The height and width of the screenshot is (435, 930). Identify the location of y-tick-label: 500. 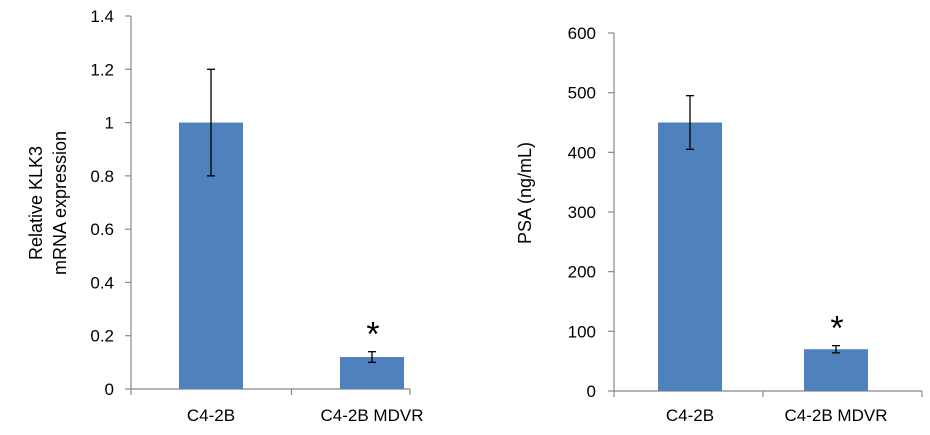
(582, 93).